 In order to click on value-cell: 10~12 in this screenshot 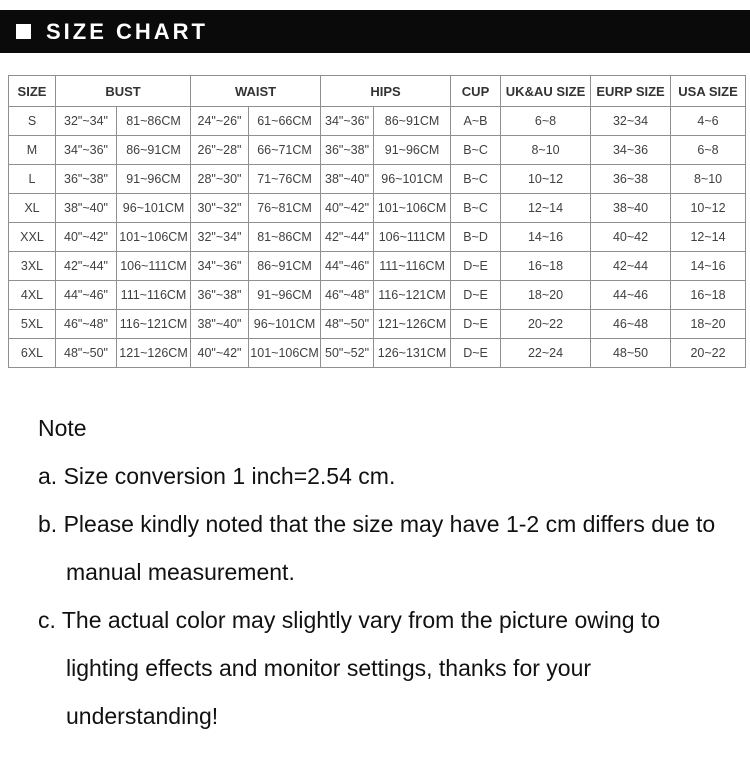, I will do `click(708, 208)`.